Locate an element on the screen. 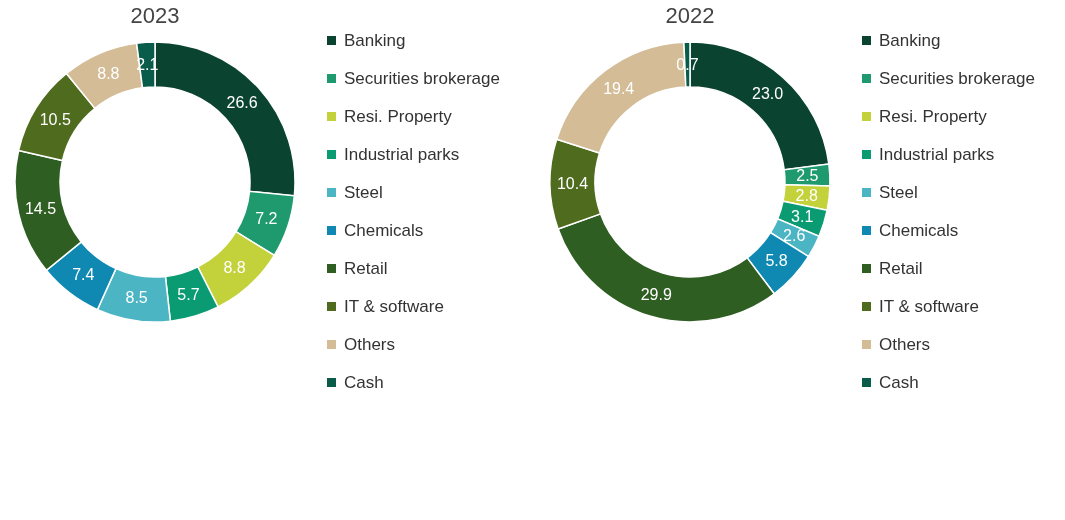 Image resolution: width=1065 pixels, height=520 pixels. data-label: 2.6 is located at coordinates (794, 236).